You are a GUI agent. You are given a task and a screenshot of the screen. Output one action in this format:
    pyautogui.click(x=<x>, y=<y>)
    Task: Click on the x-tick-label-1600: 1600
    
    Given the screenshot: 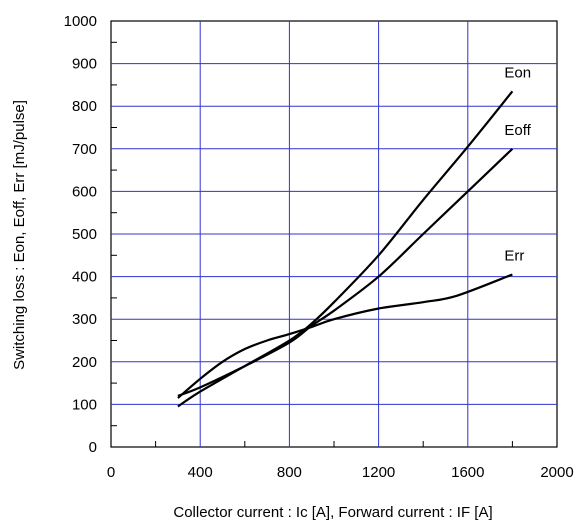 What is the action you would take?
    pyautogui.click(x=467, y=472)
    